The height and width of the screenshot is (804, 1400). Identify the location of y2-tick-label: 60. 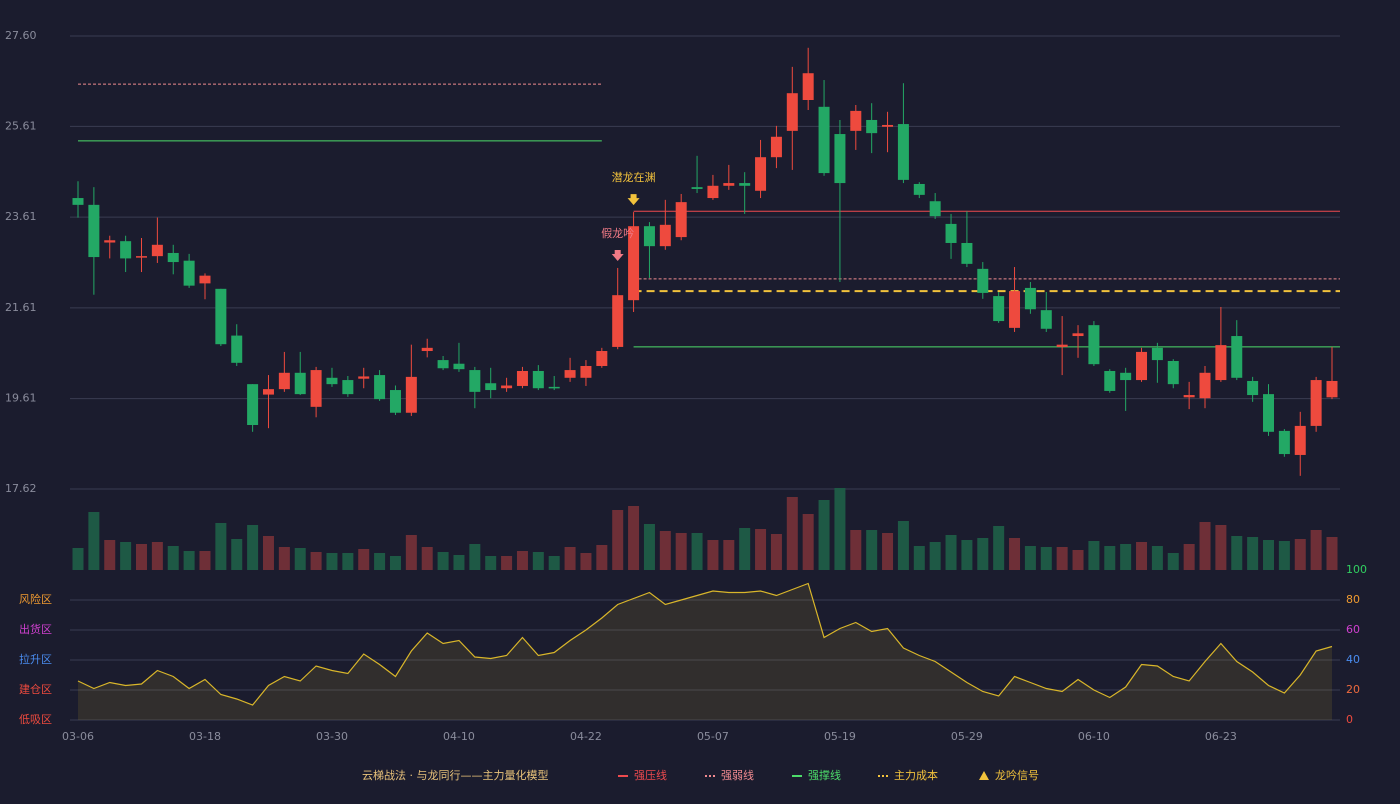
(1353, 629).